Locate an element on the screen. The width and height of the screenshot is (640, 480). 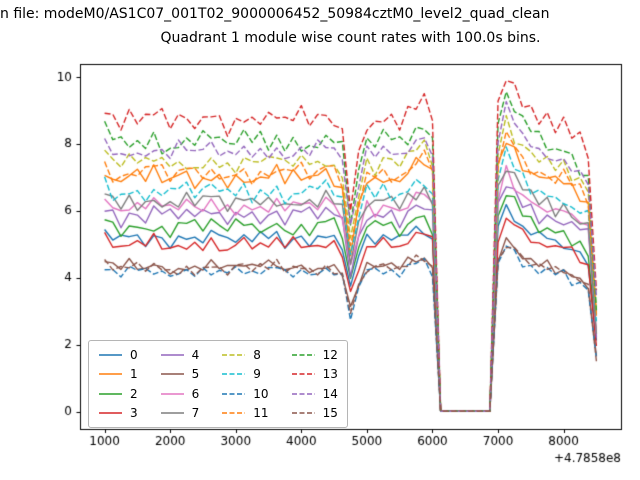
legend-item-9: 9 is located at coordinates (244, 375).